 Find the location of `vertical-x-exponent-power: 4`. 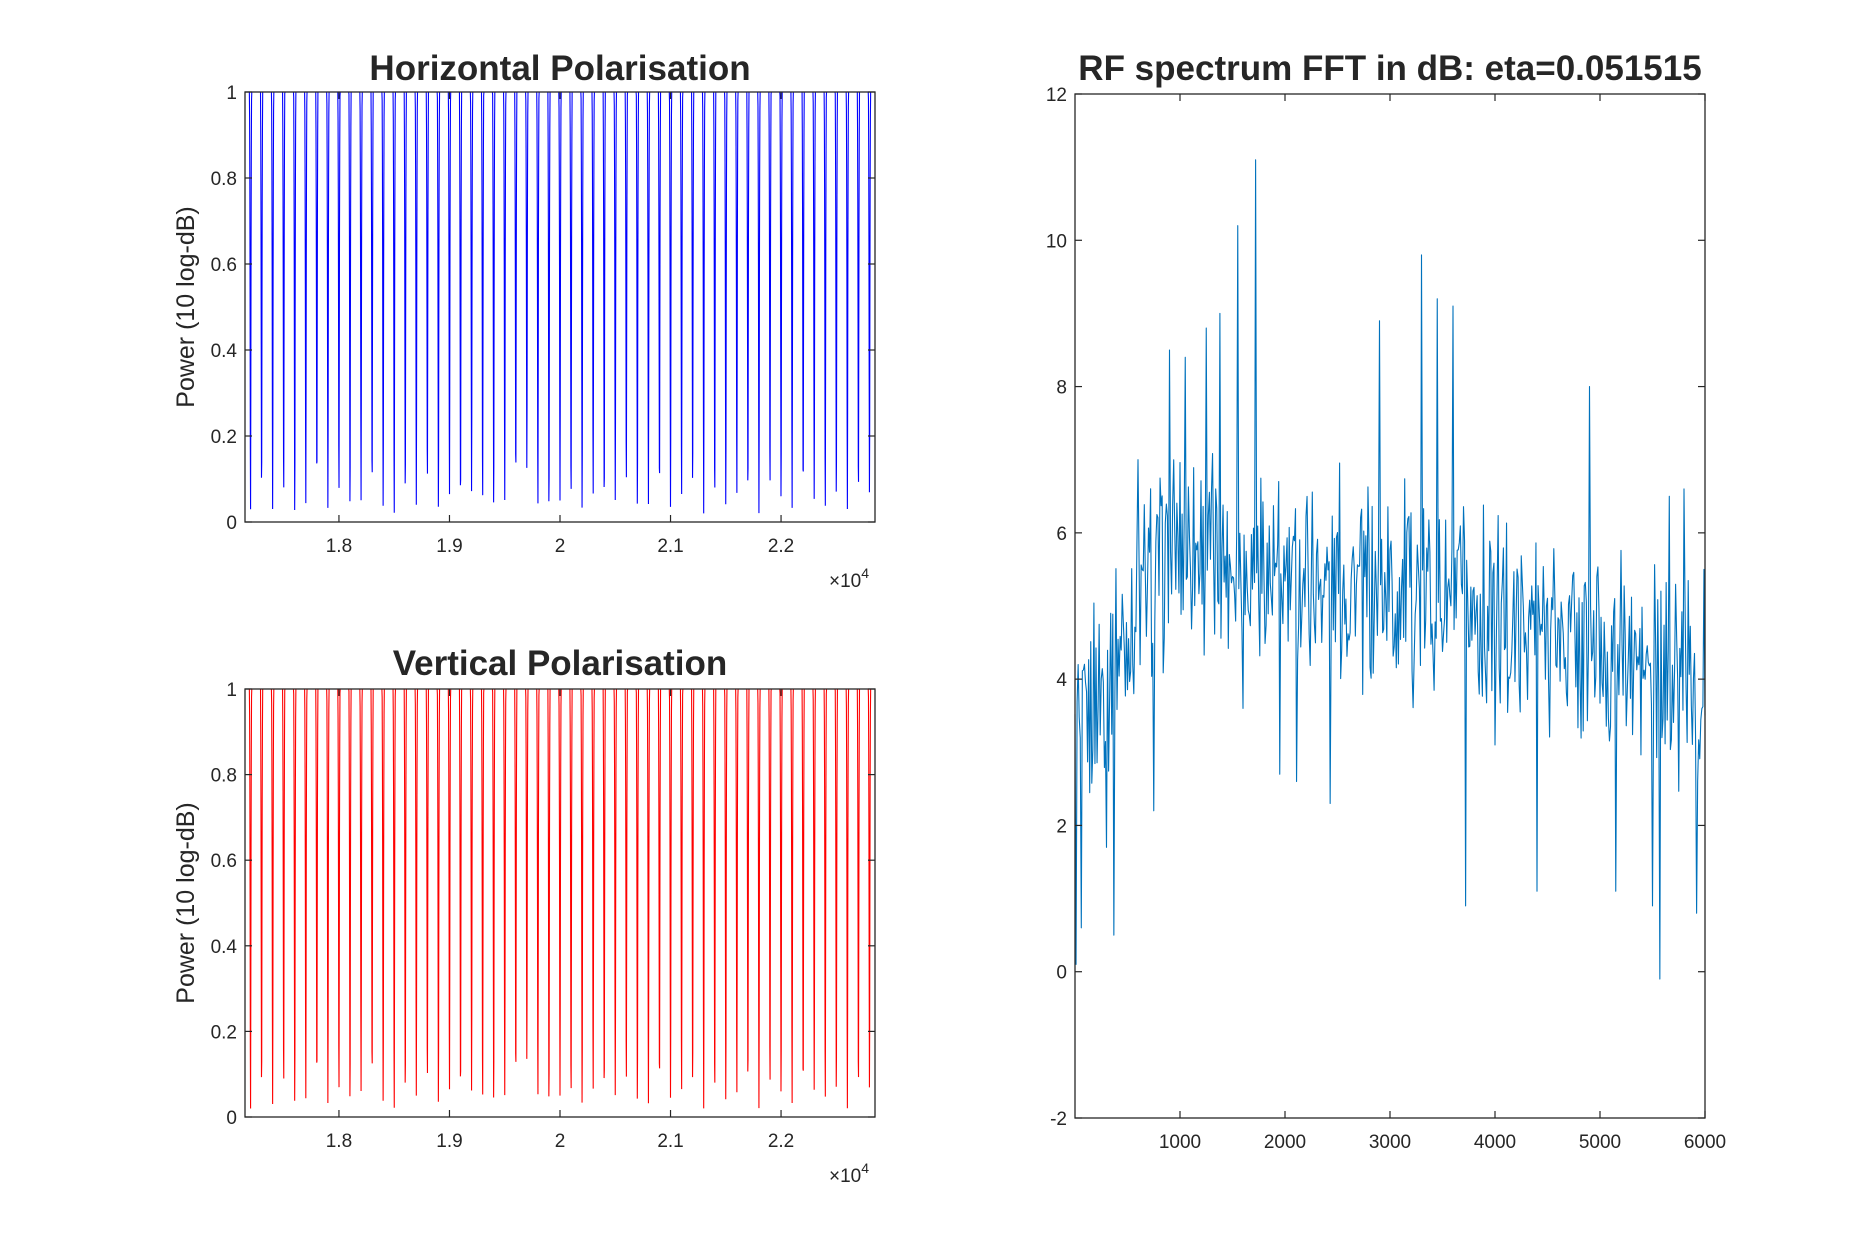

vertical-x-exponent-power: 4 is located at coordinates (865, 1168).